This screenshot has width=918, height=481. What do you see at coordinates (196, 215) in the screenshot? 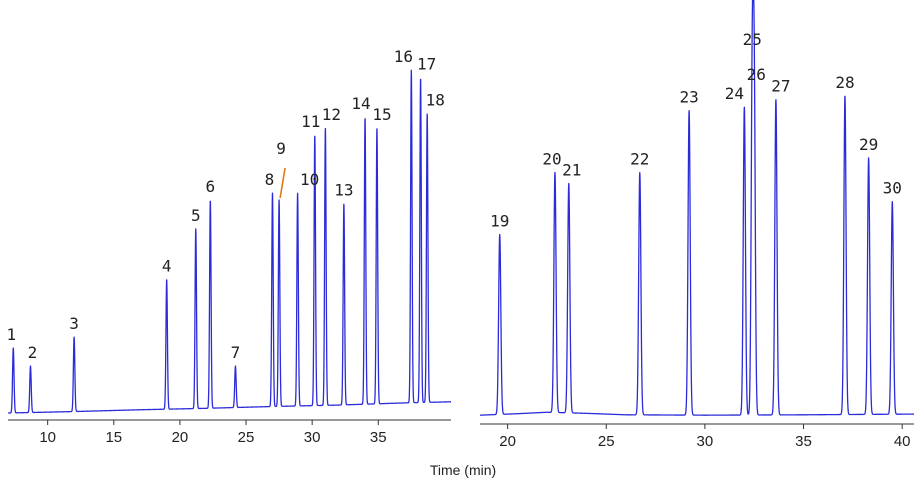
I see `peak-label-5: 5` at bounding box center [196, 215].